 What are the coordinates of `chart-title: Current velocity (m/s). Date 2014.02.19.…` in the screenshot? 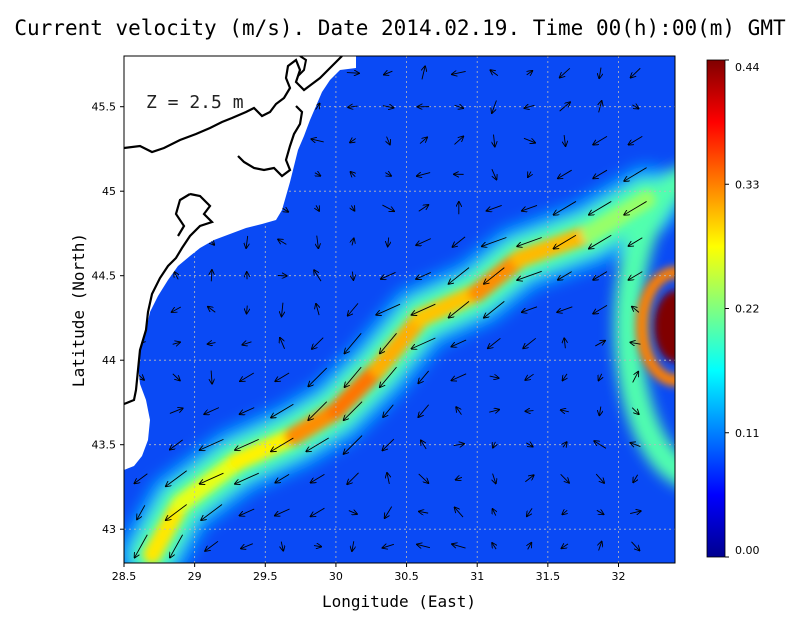 It's located at (400, 28).